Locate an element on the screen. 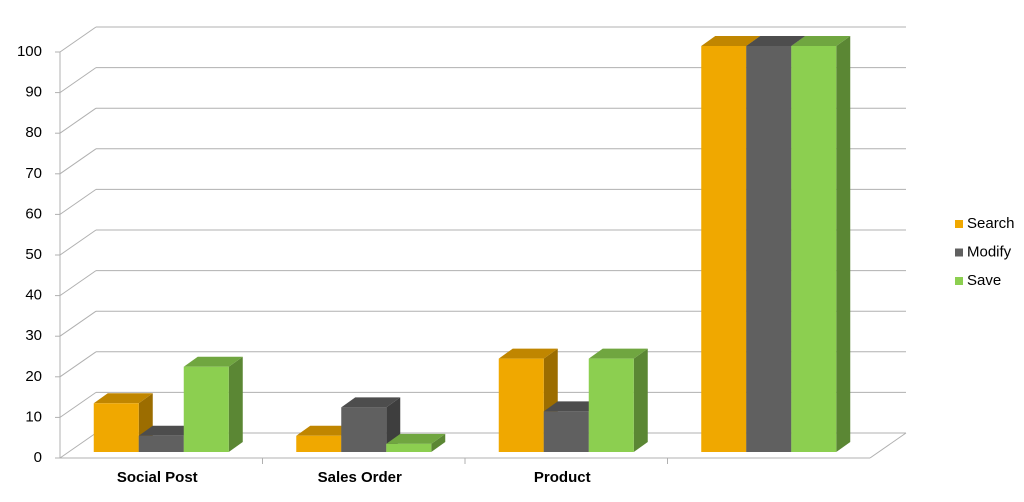  y-tick-label: 10 is located at coordinates (33, 416).